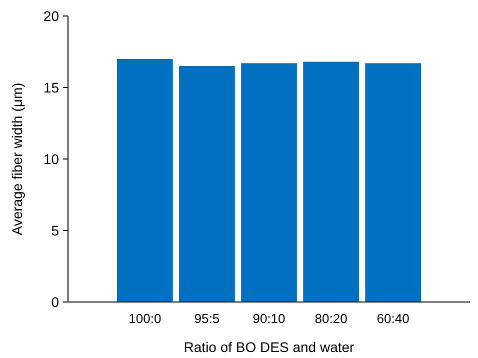  What do you see at coordinates (51, 87) in the screenshot?
I see `y-tick-label: 15` at bounding box center [51, 87].